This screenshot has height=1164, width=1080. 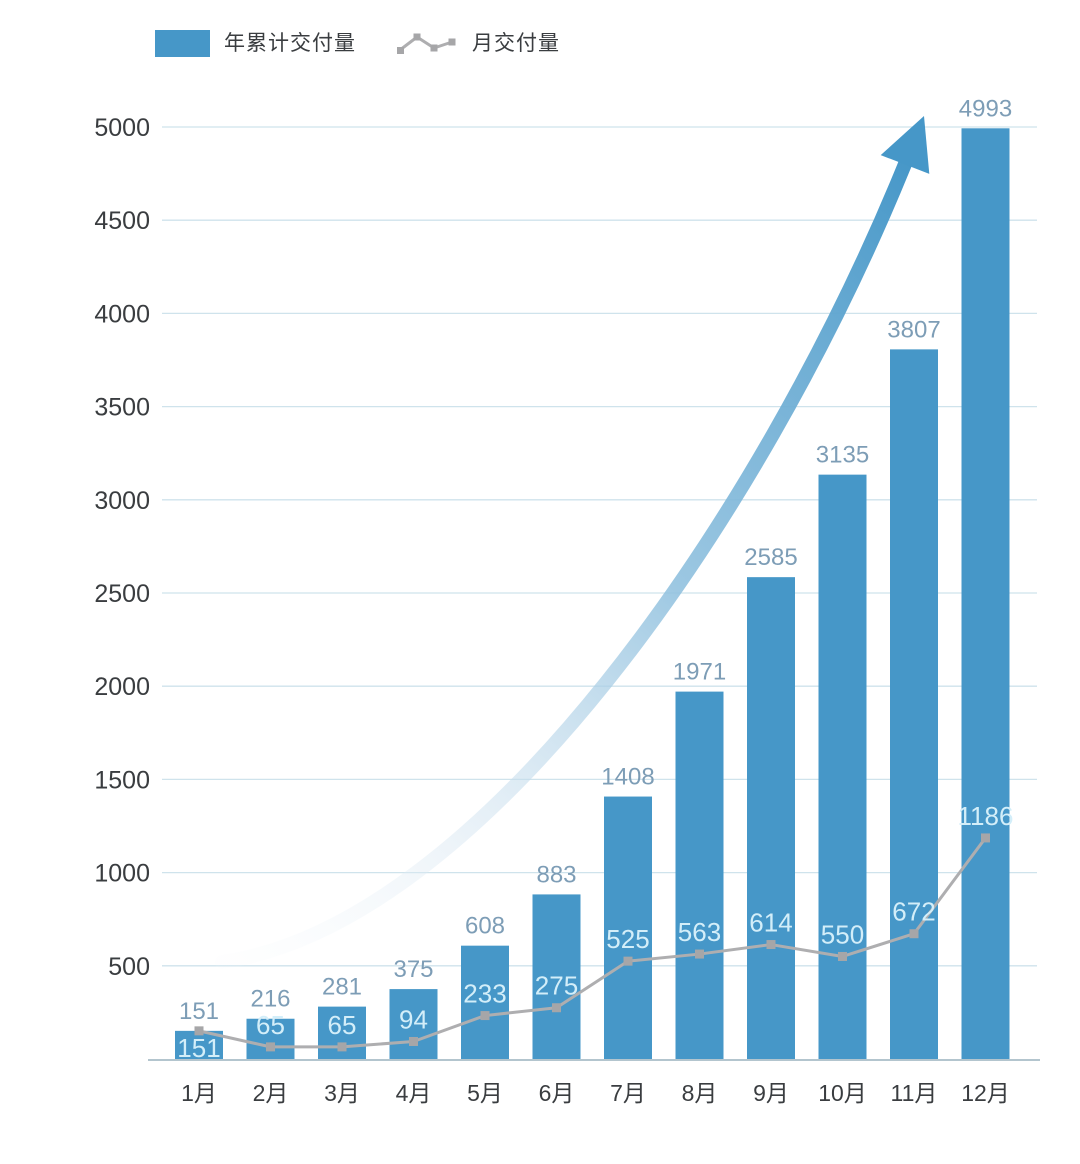 What do you see at coordinates (699, 932) in the screenshot?
I see `line-value-label: 563` at bounding box center [699, 932].